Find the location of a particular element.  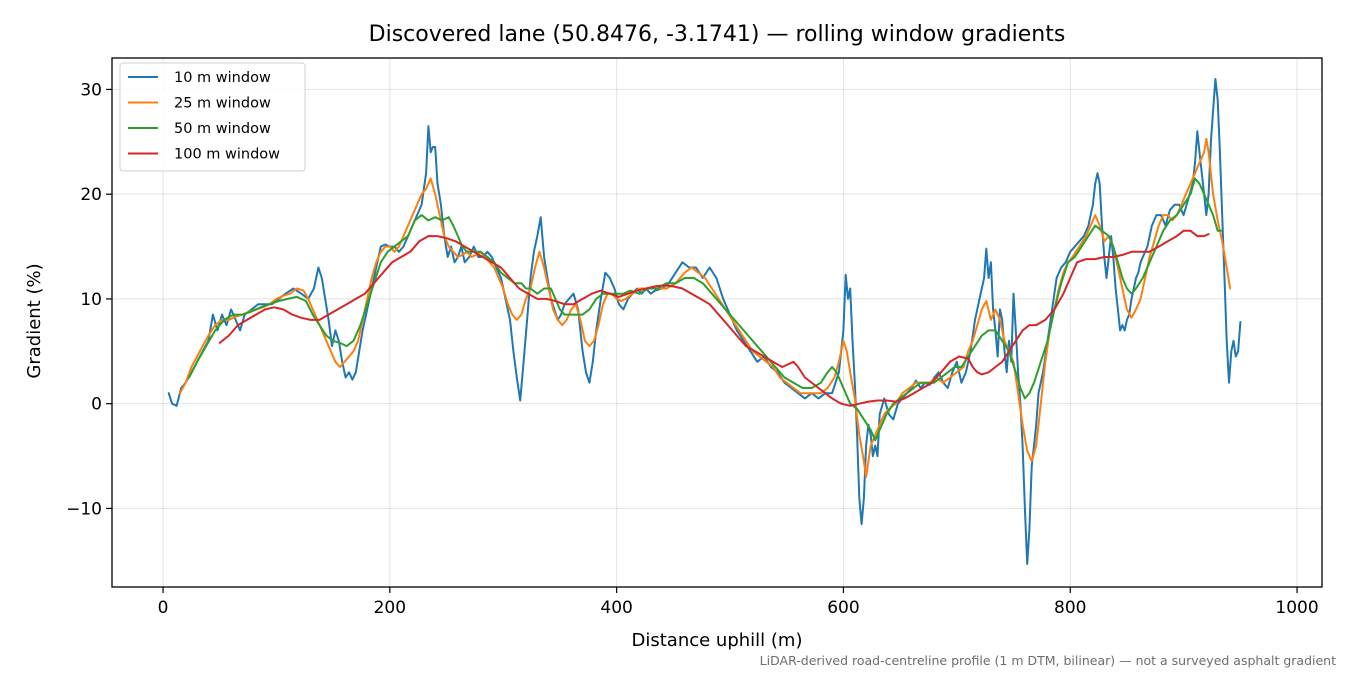

legend-box is located at coordinates (212, 117).